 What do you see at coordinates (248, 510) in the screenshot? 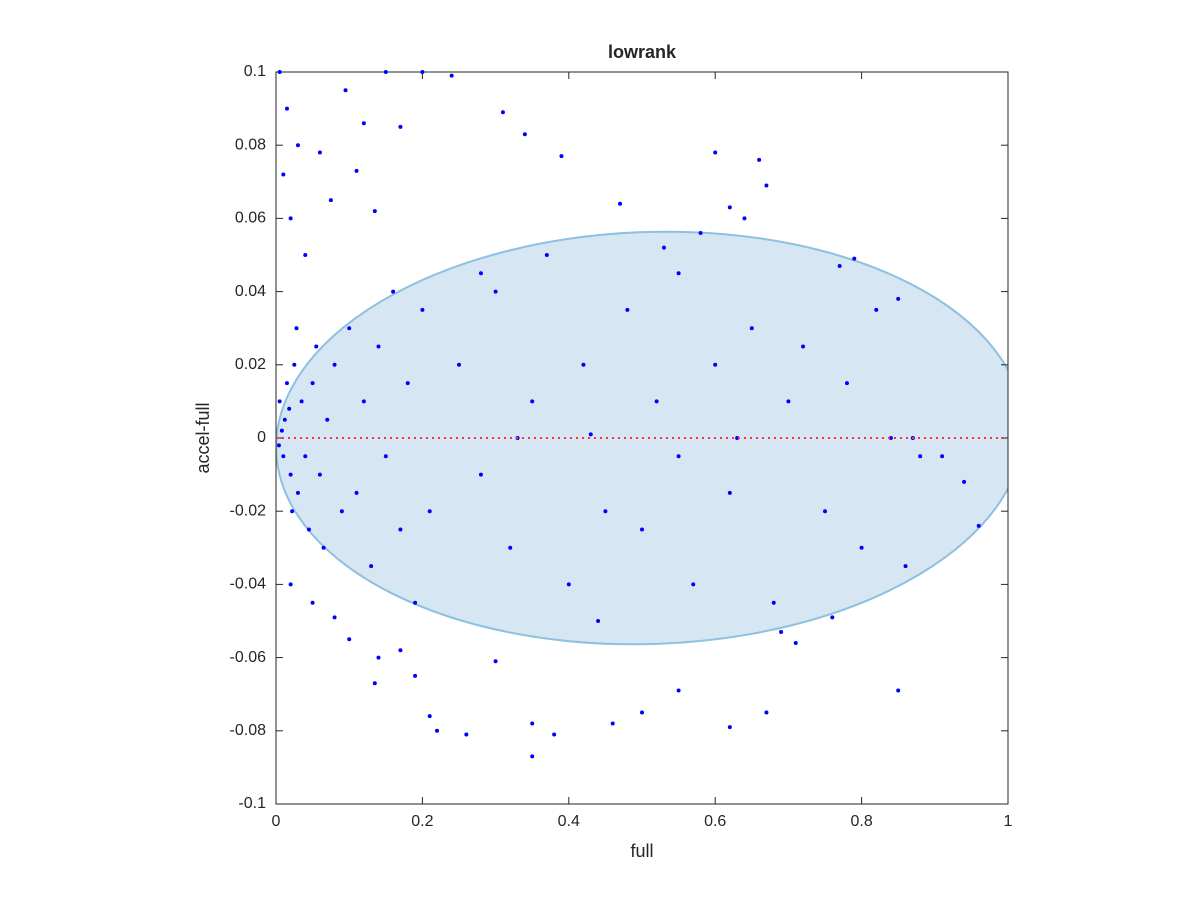
I see `y-tick-label: -0.02` at bounding box center [248, 510].